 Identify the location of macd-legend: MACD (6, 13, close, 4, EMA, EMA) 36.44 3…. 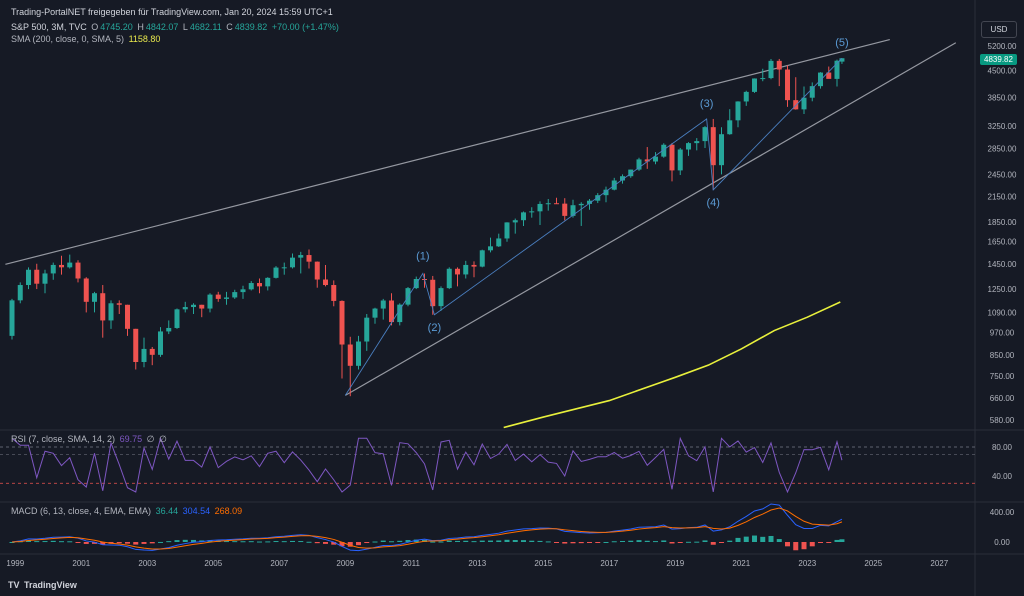
(127, 511).